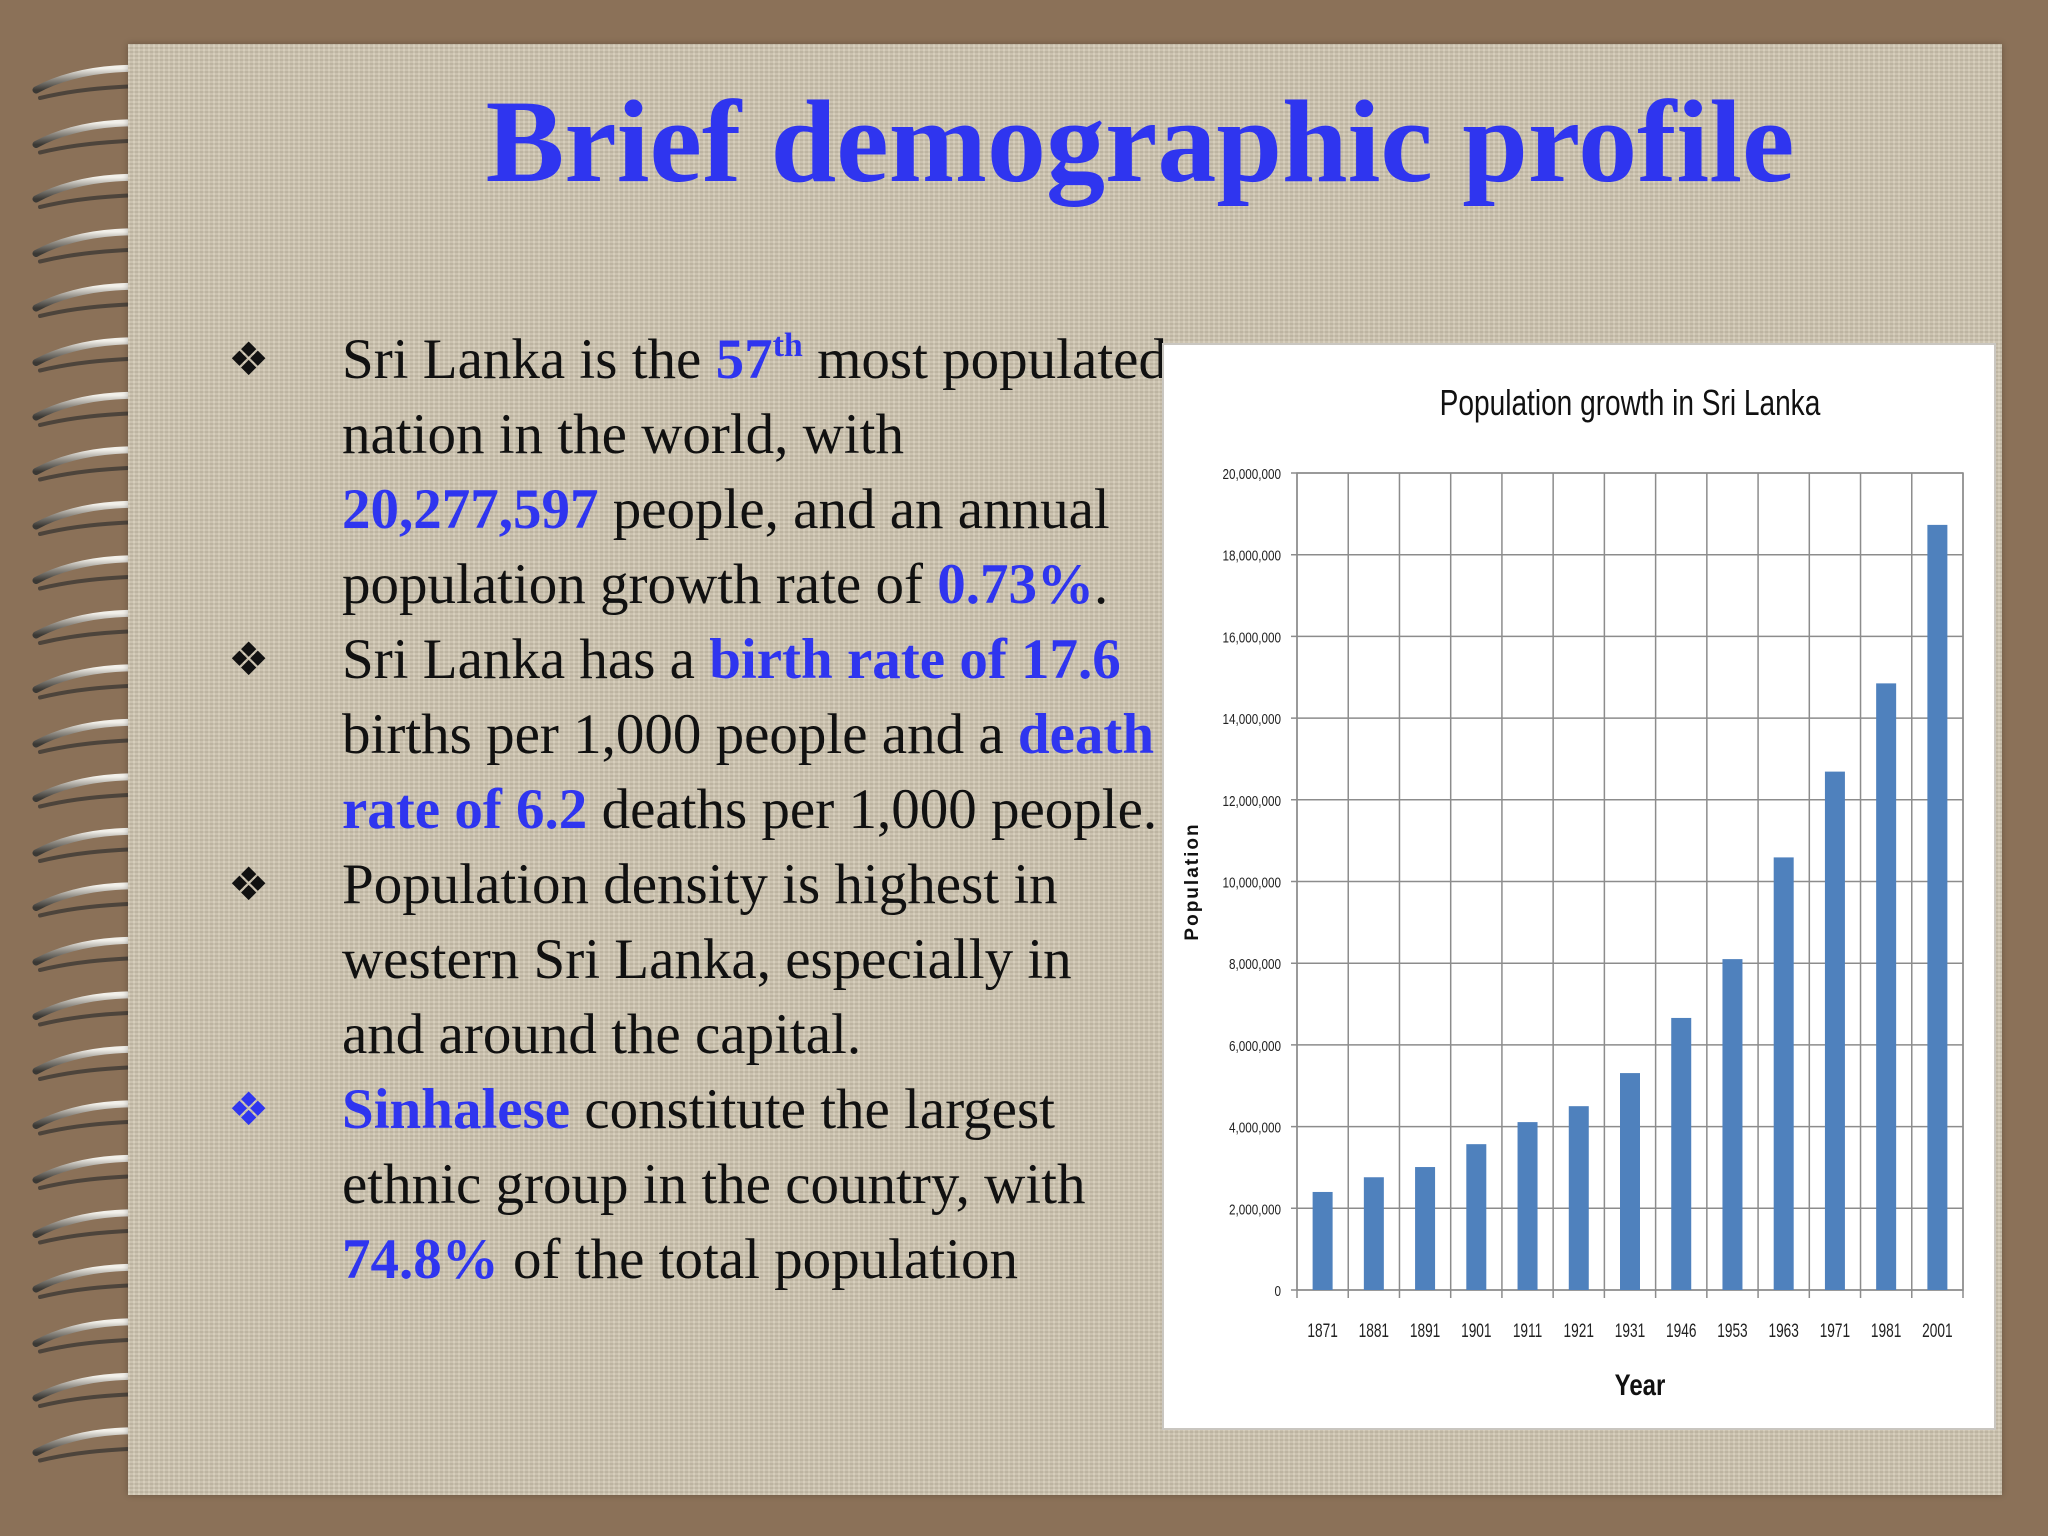 This screenshot has width=2048, height=1536. Describe the element at coordinates (1527, 1331) in the screenshot. I see `x-tick-label: 1911` at that location.